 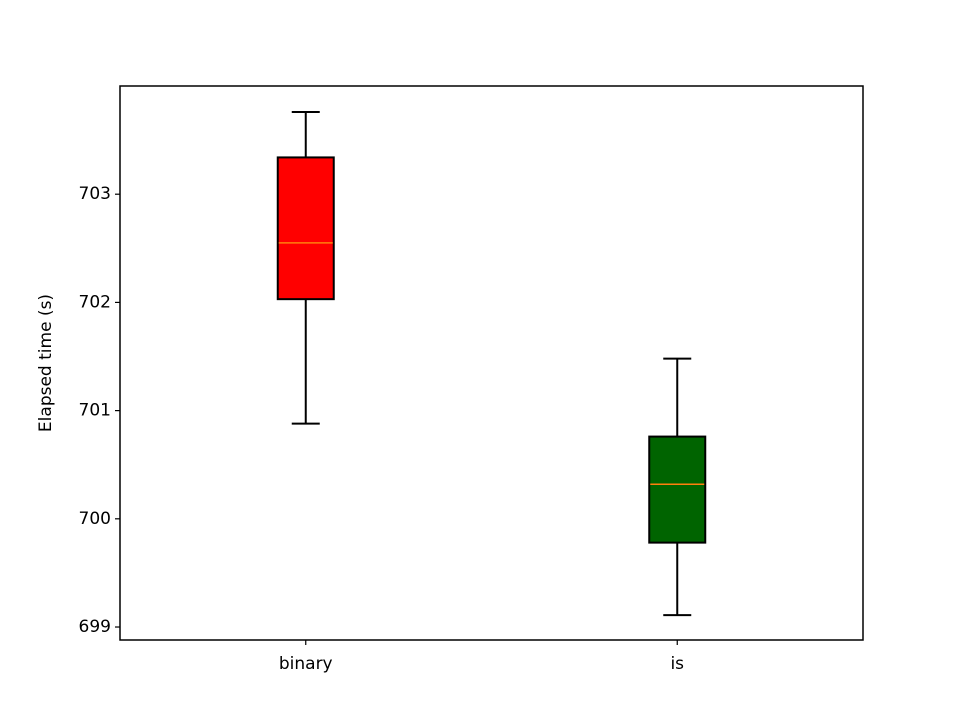 I want to click on y-tick-label: 701, so click(x=95, y=411).